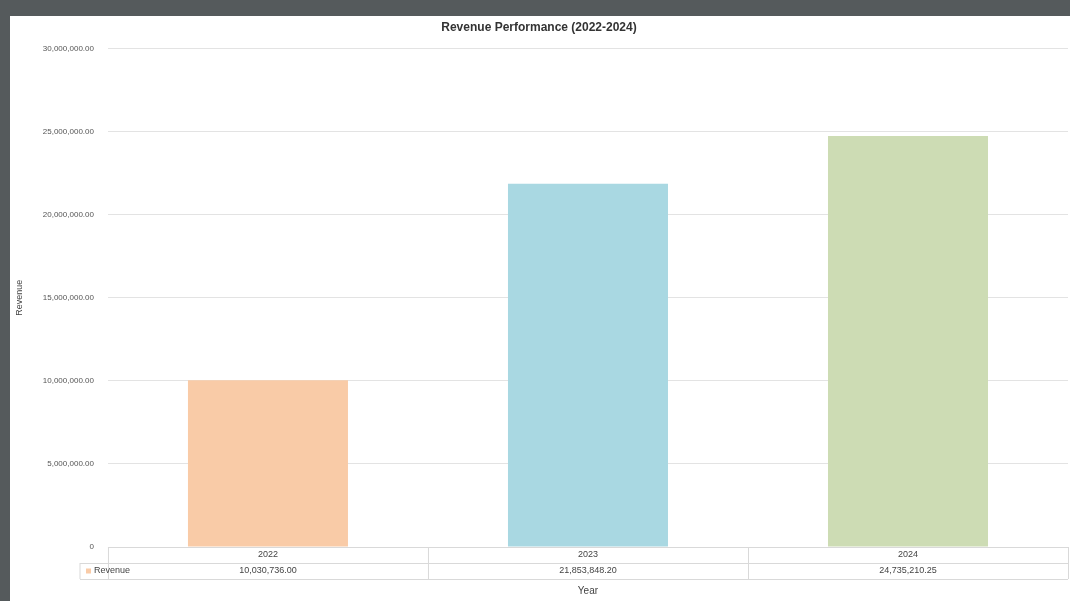 This screenshot has height=601, width=1070. What do you see at coordinates (908, 570) in the screenshot?
I see `data-label: 24,735,210.25` at bounding box center [908, 570].